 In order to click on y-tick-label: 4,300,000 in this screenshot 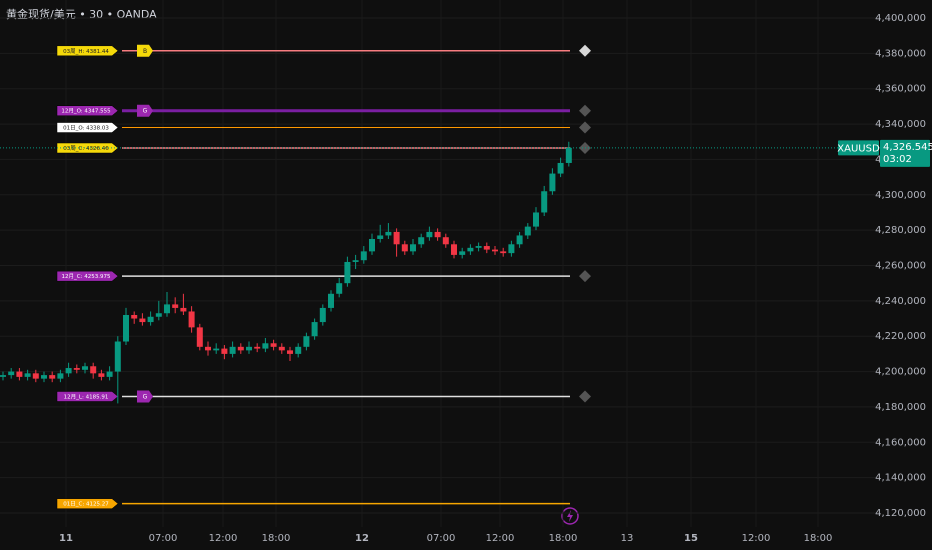, I will do `click(900, 195)`.